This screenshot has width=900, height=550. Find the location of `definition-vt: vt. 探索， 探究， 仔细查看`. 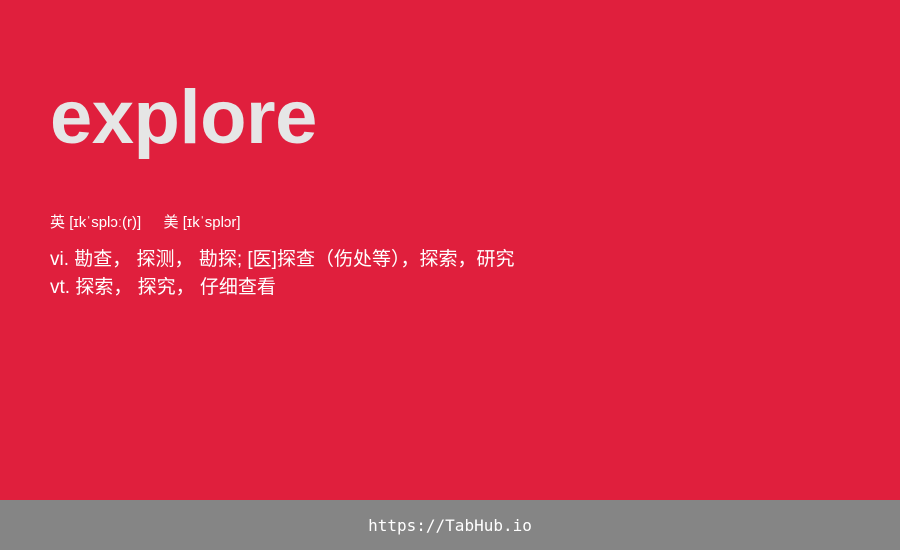

definition-vt: vt. 探索， 探究， 仔细查看 is located at coordinates (282, 288).